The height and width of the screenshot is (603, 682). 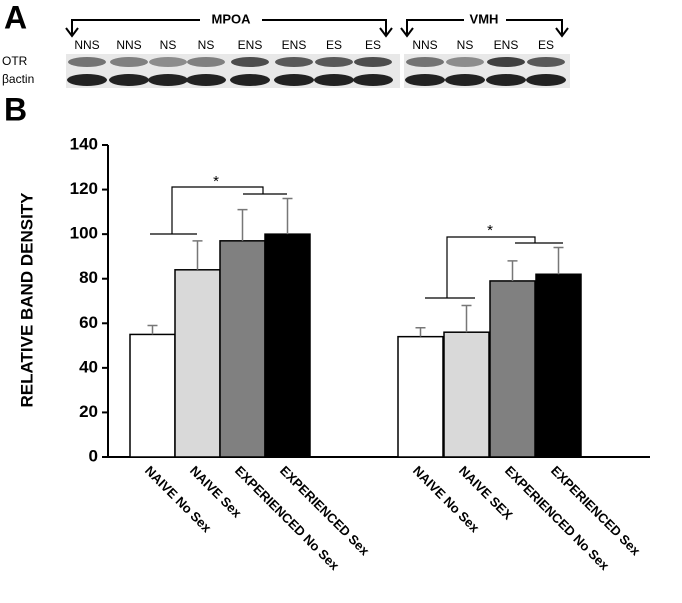 What do you see at coordinates (93, 455) in the screenshot?
I see `y-tick-label: 0` at bounding box center [93, 455].